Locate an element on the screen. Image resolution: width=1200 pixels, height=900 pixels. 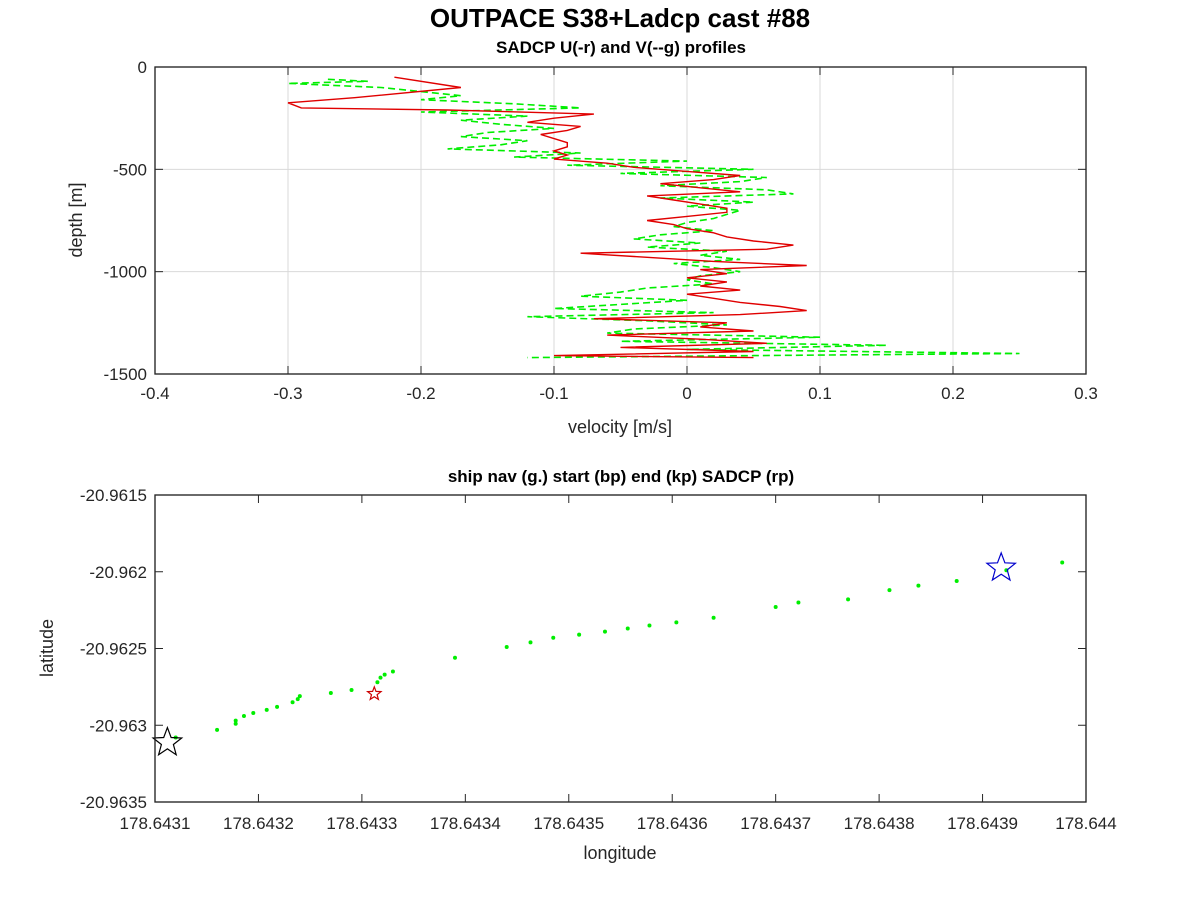
profile-ytick-label: 0 is located at coordinates (142, 67).